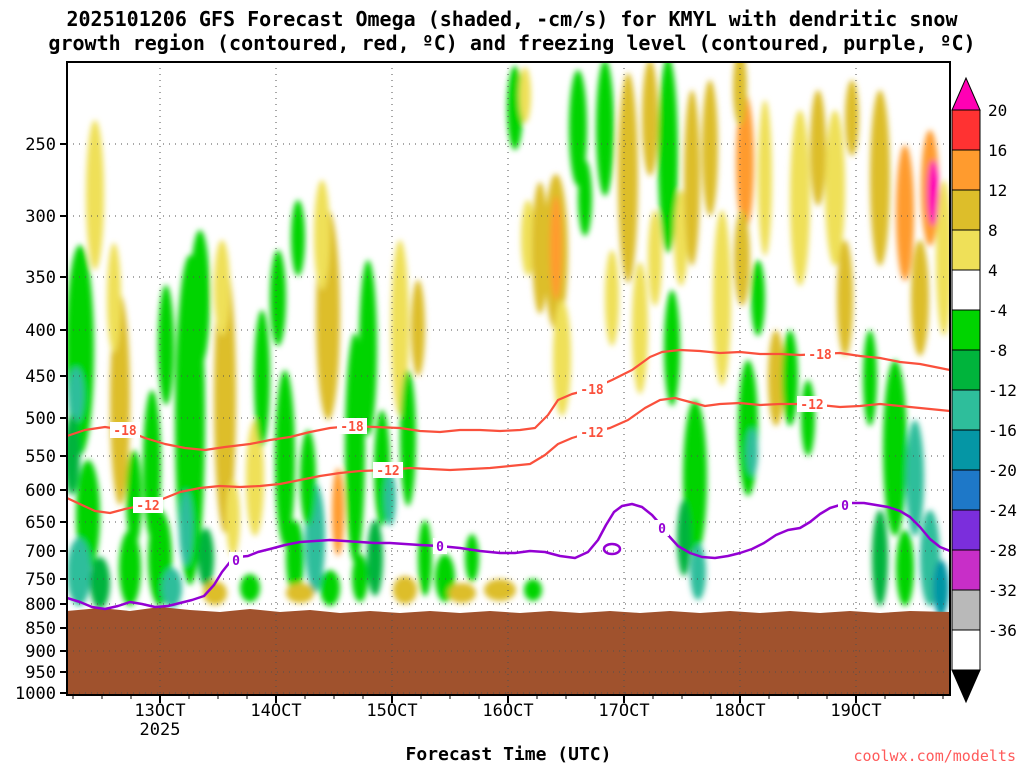 This screenshot has width=1024, height=768. What do you see at coordinates (159, 711) in the screenshot?
I see `svg-text: 13OCT` at bounding box center [159, 711].